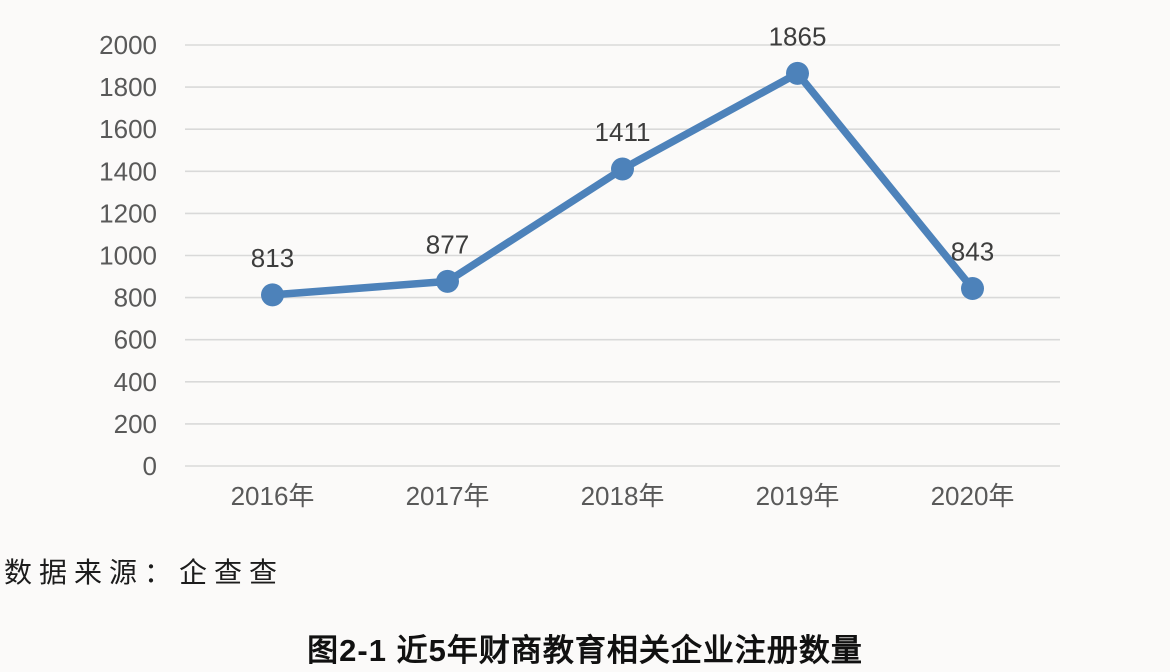  Describe the element at coordinates (585, 650) in the screenshot. I see `figure-caption: 图2-1 近5年财商教育相关企业注册数量` at that location.